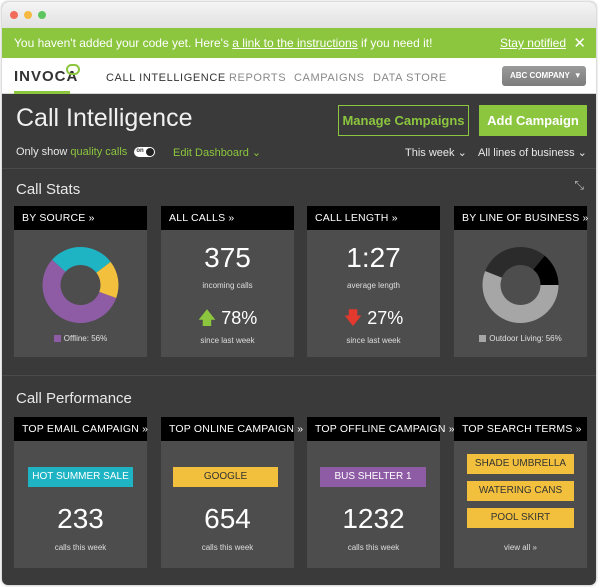  Describe the element at coordinates (520, 518) in the screenshot. I see `search-term-tag: POOL SKIRT` at that location.